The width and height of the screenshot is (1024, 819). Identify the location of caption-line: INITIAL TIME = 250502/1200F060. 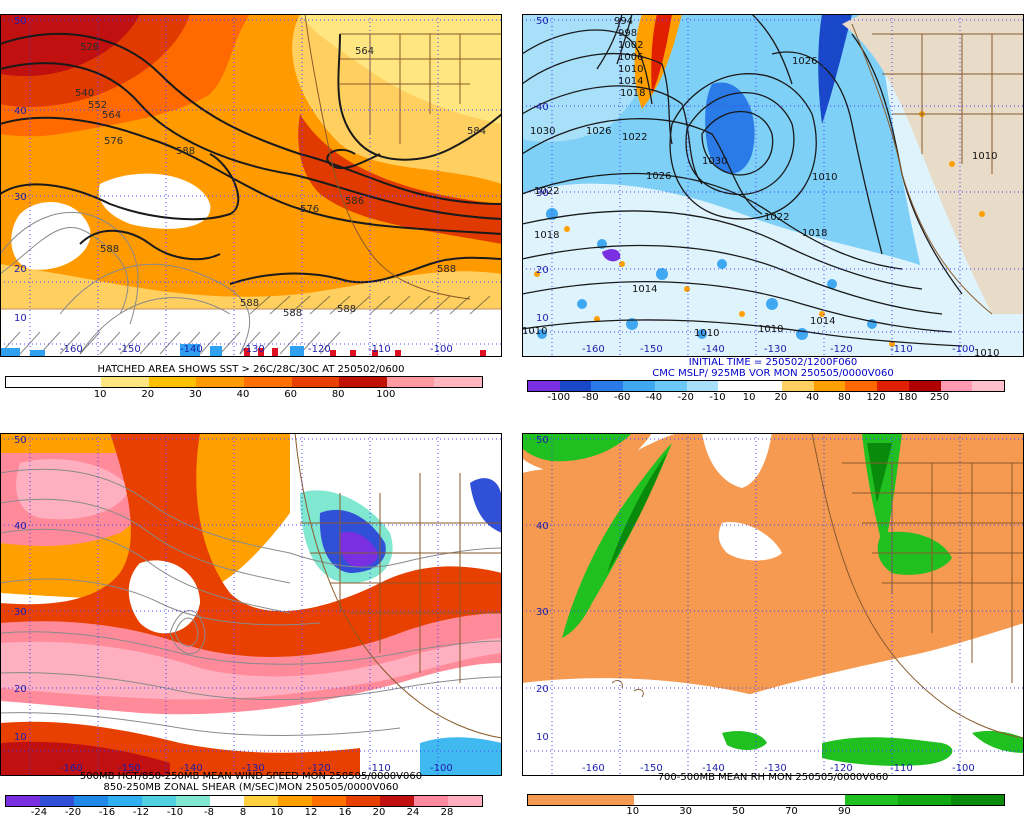
(773, 362).